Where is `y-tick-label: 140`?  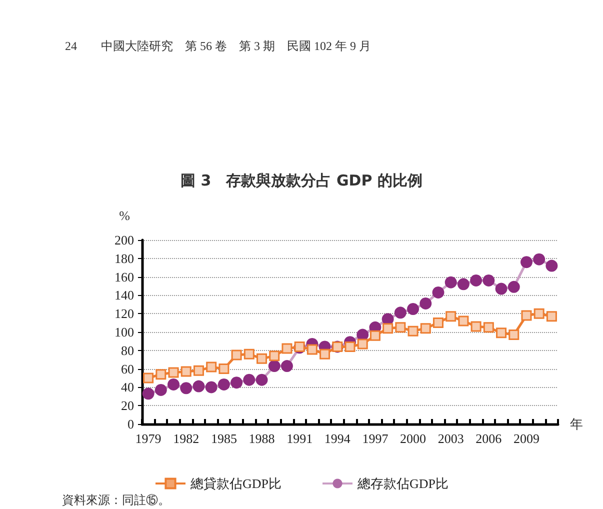
y-tick-label: 140 is located at coordinates (124, 295).